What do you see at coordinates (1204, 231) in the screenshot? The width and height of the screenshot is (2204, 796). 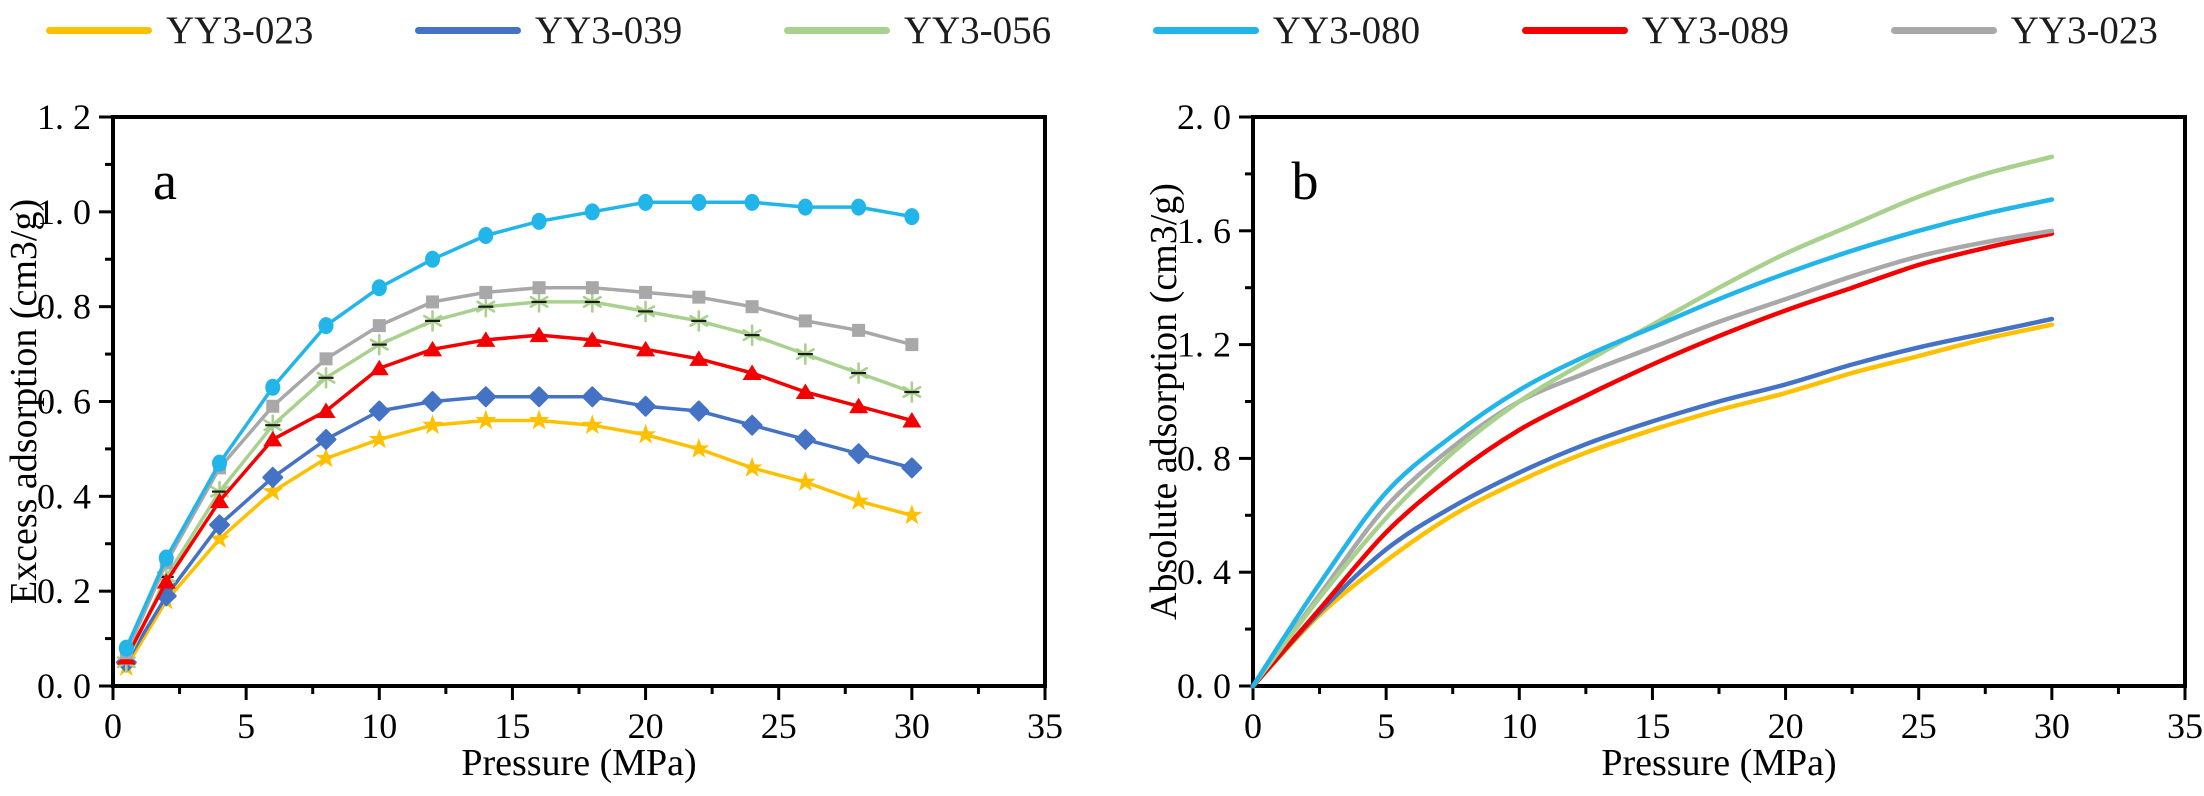 I see `y-tick-label: 1. 6` at bounding box center [1204, 231].